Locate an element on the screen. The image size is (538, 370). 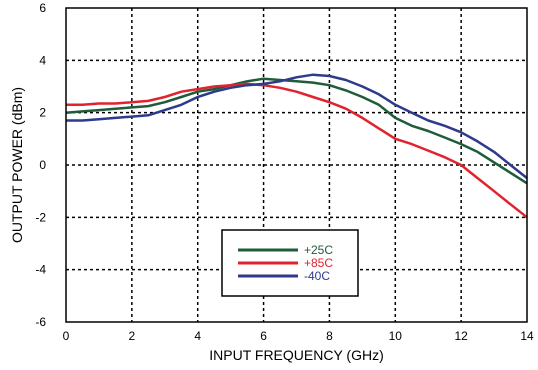
legend-label: +85C is located at coordinates (318, 263).